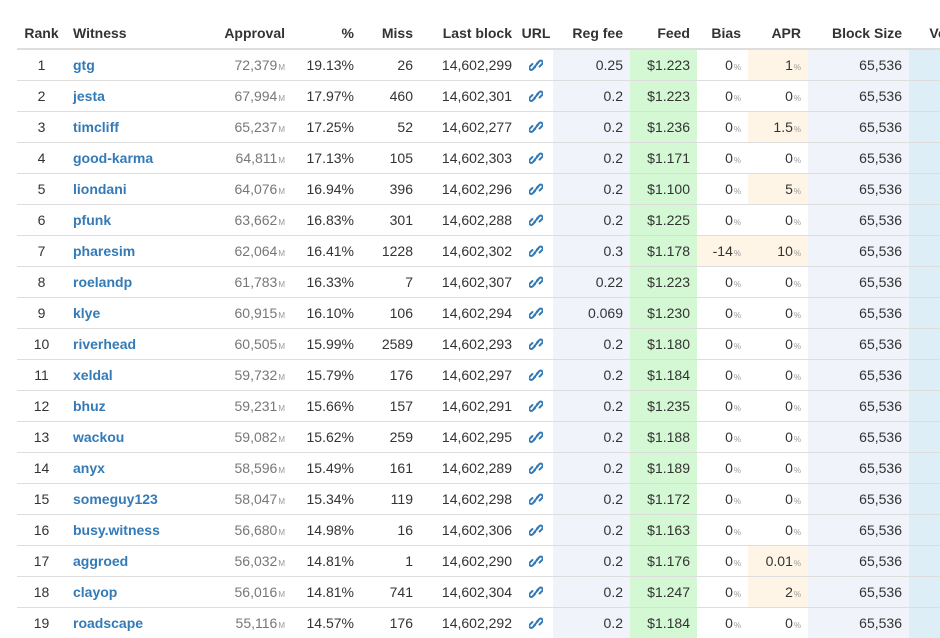 Image resolution: width=940 pixels, height=638 pixels. I want to click on col-last-block-header: Last block, so click(469, 33).